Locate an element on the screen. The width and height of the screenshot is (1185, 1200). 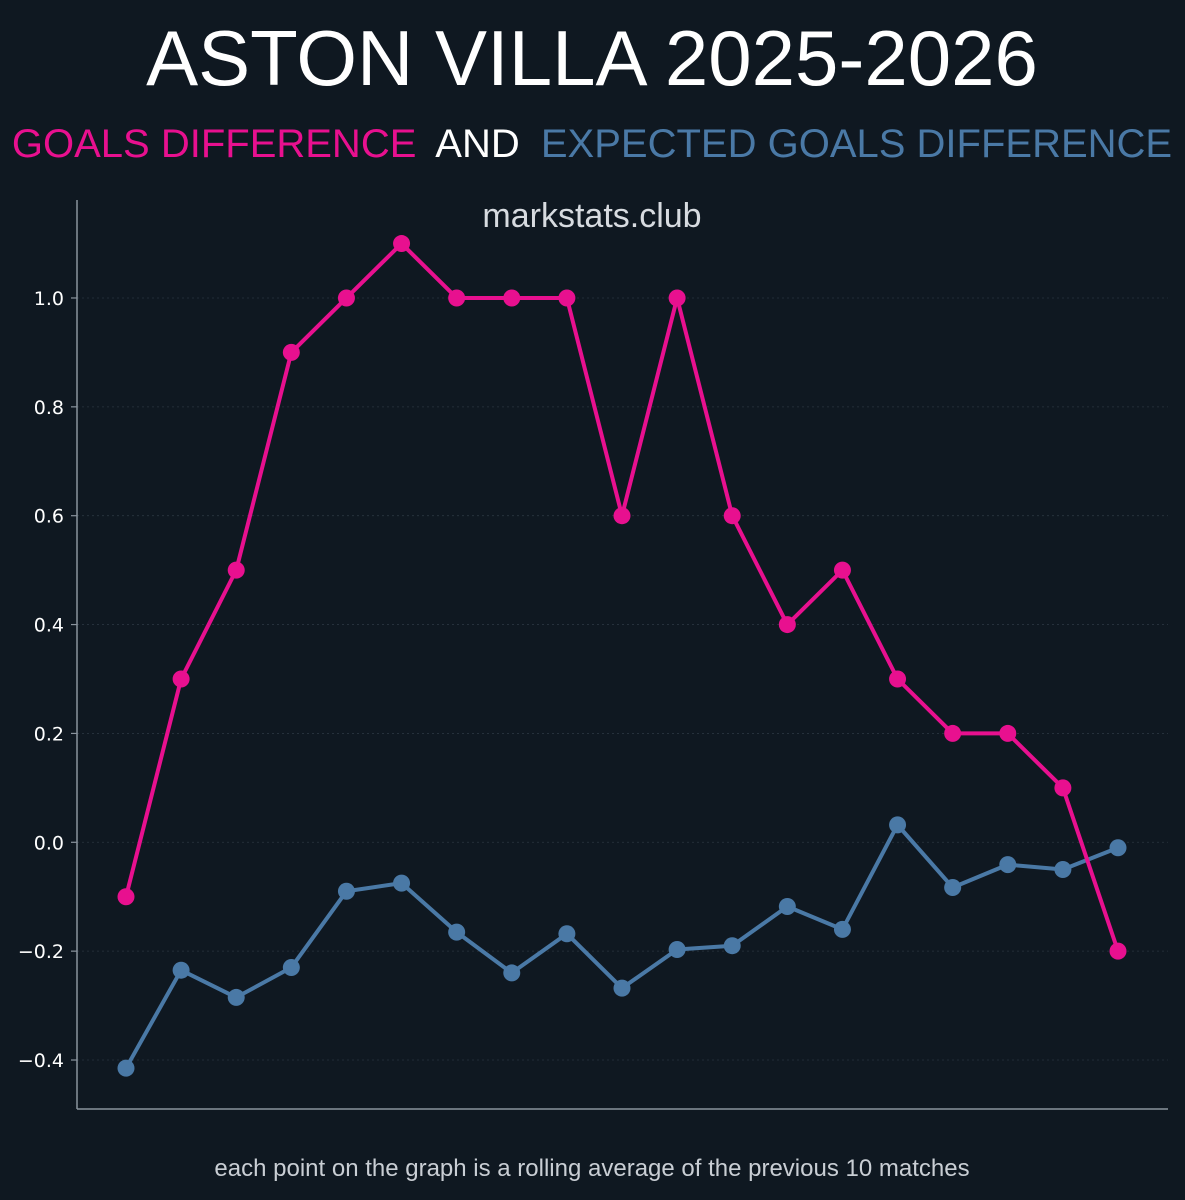
chart-title: ASTON VILLA 2025-2026 is located at coordinates (592, 58).